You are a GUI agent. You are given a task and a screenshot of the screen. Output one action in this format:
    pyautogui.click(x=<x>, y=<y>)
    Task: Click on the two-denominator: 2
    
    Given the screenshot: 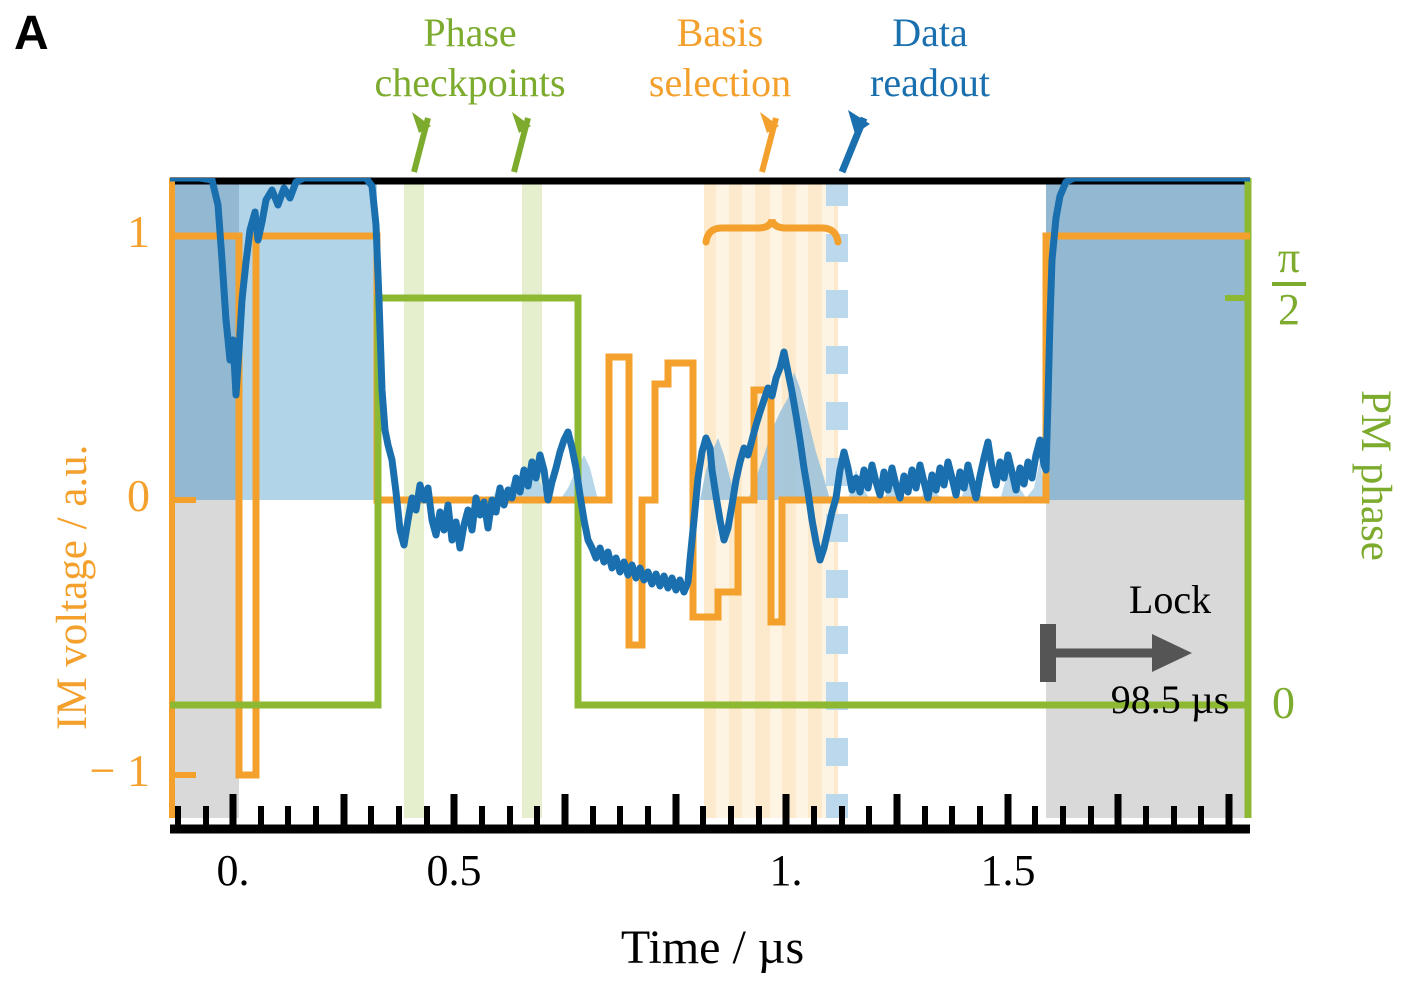 What is the action you would take?
    pyautogui.click(x=1289, y=309)
    